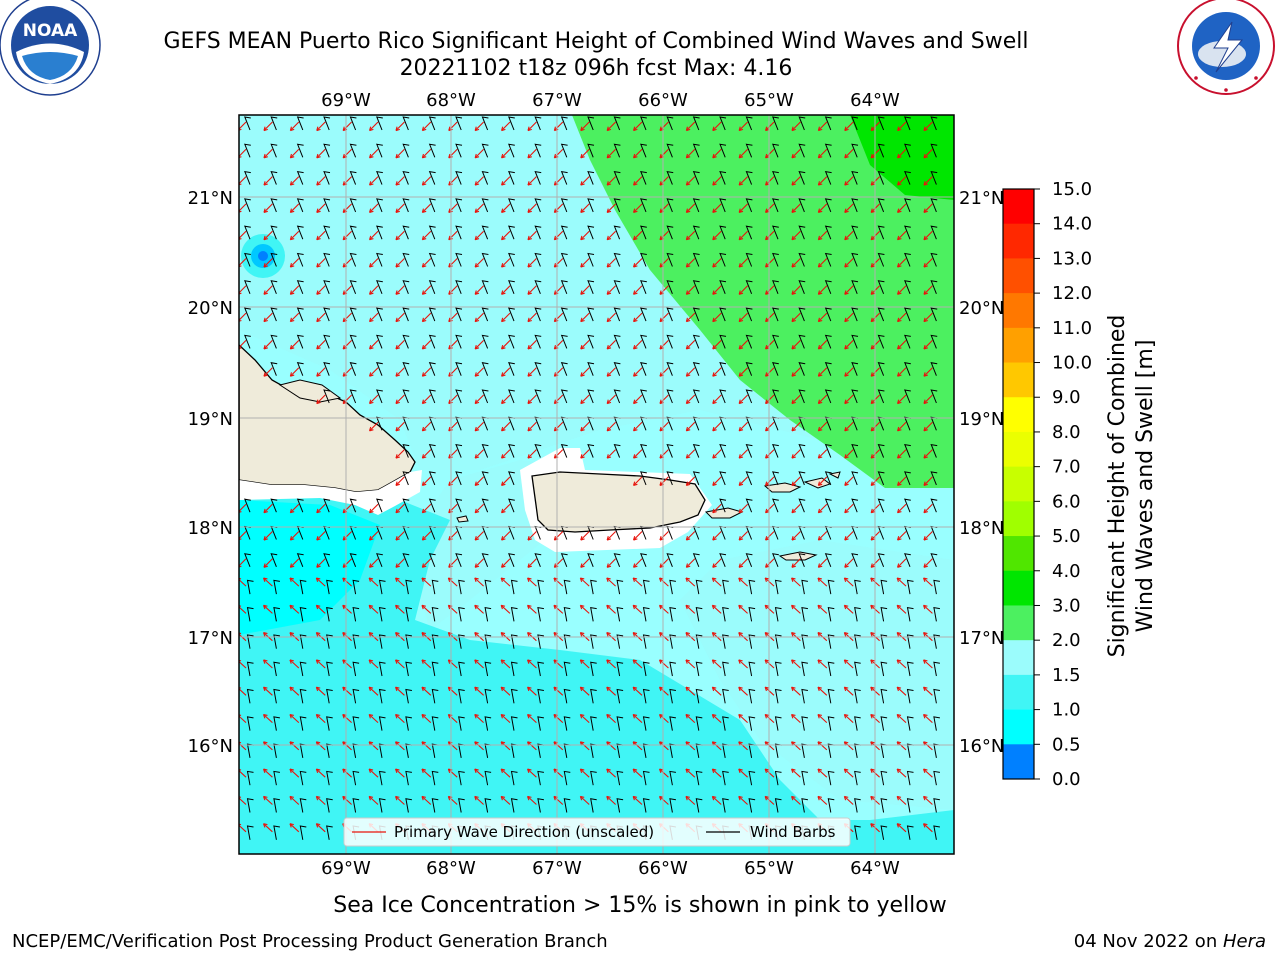  Describe the element at coordinates (210, 746) in the screenshot. I see `lat-label-left: 16°N` at that location.